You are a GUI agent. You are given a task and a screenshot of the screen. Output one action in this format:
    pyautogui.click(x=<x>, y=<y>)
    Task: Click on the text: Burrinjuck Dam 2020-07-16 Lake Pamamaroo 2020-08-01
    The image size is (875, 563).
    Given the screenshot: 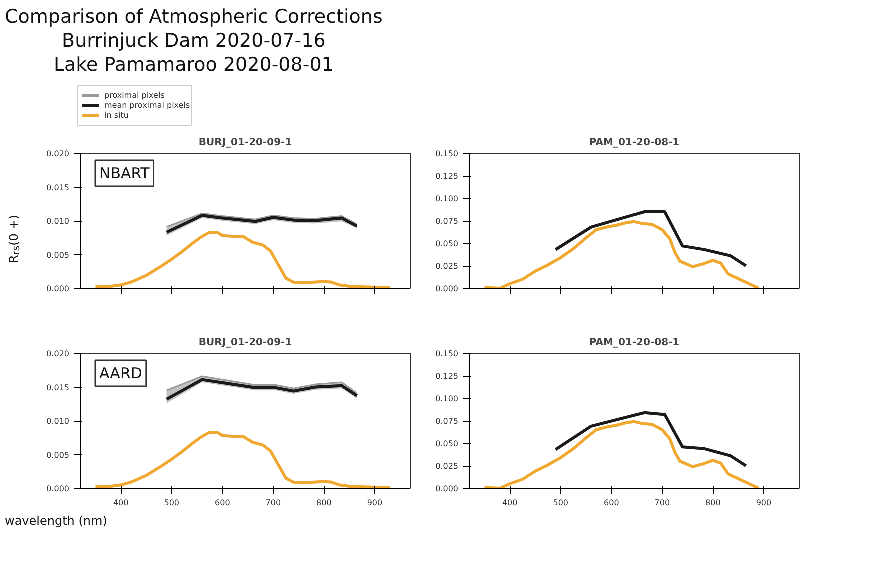 What is the action you would take?
    pyautogui.click(x=194, y=53)
    